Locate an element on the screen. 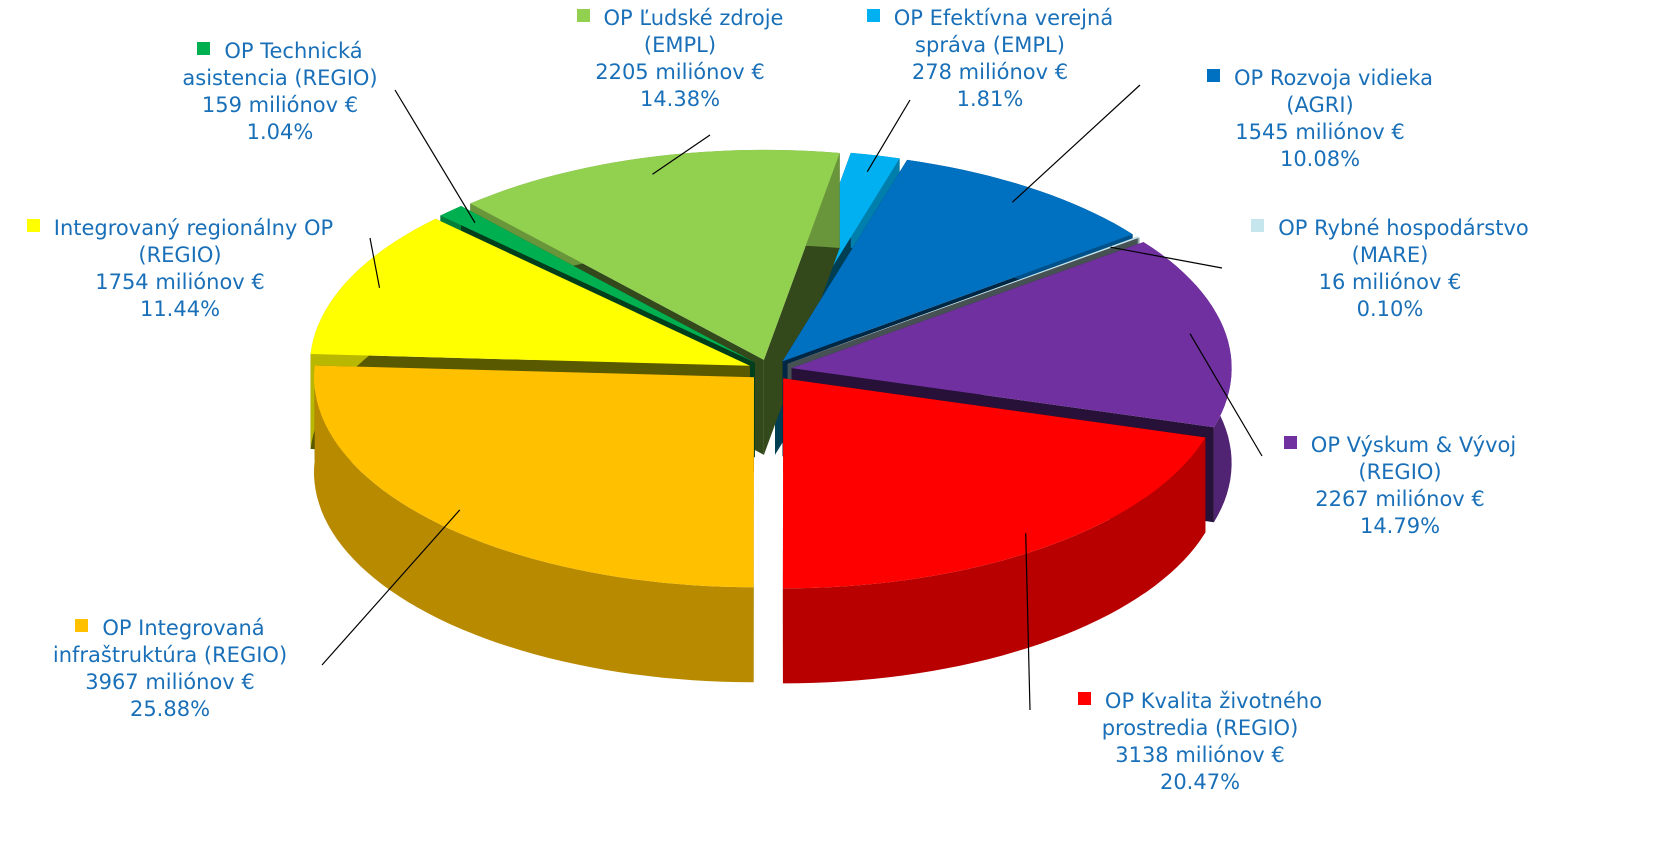 The width and height of the screenshot is (1671, 859). legend-entry: Integrovaný regionálny OP (REGIO) is located at coordinates (180, 242).